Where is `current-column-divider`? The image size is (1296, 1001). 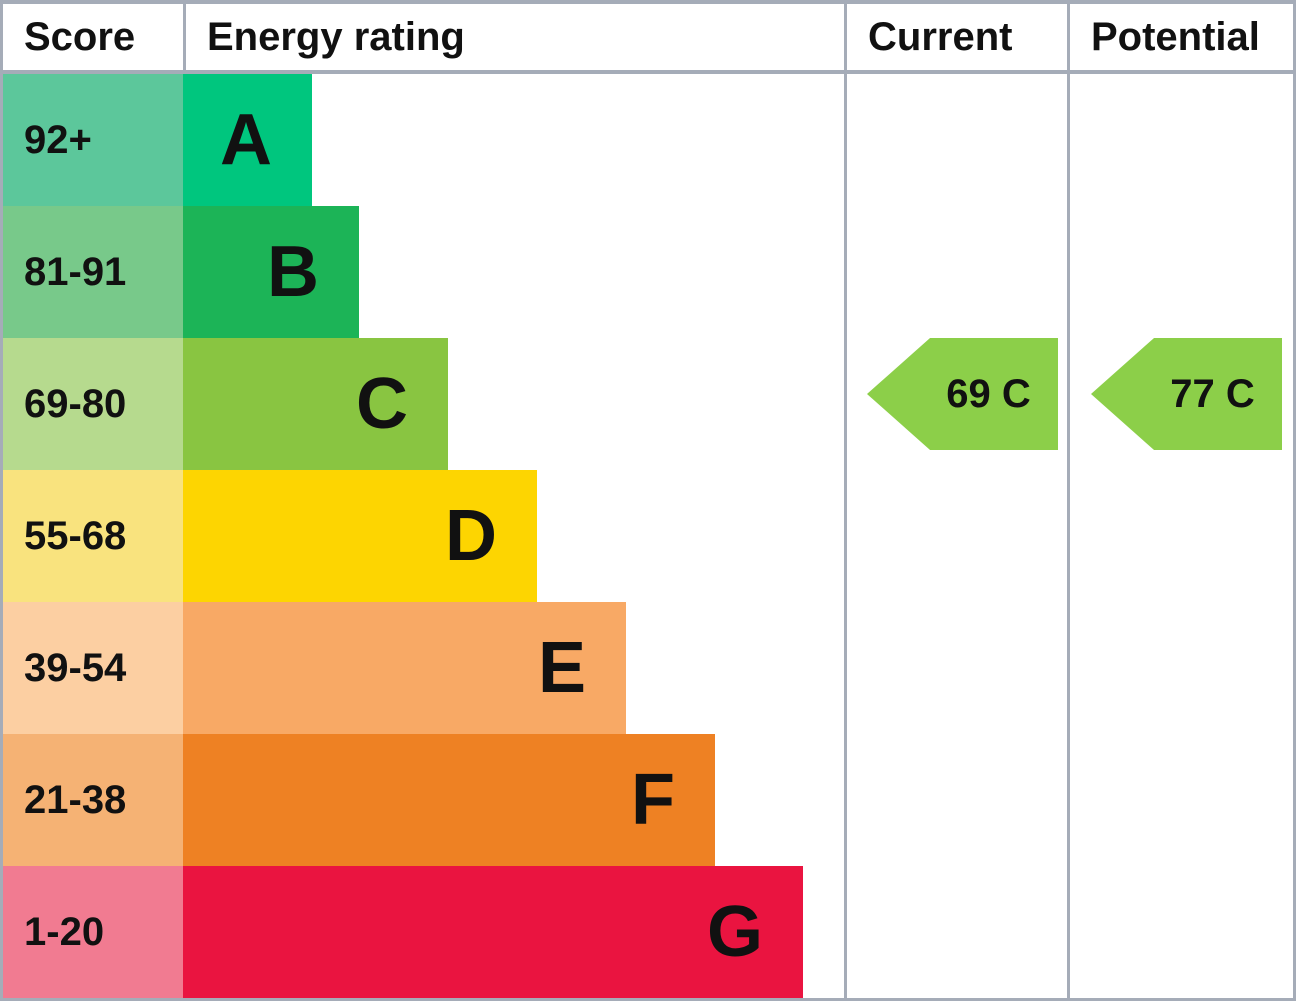
current-column-divider is located at coordinates (845, 501).